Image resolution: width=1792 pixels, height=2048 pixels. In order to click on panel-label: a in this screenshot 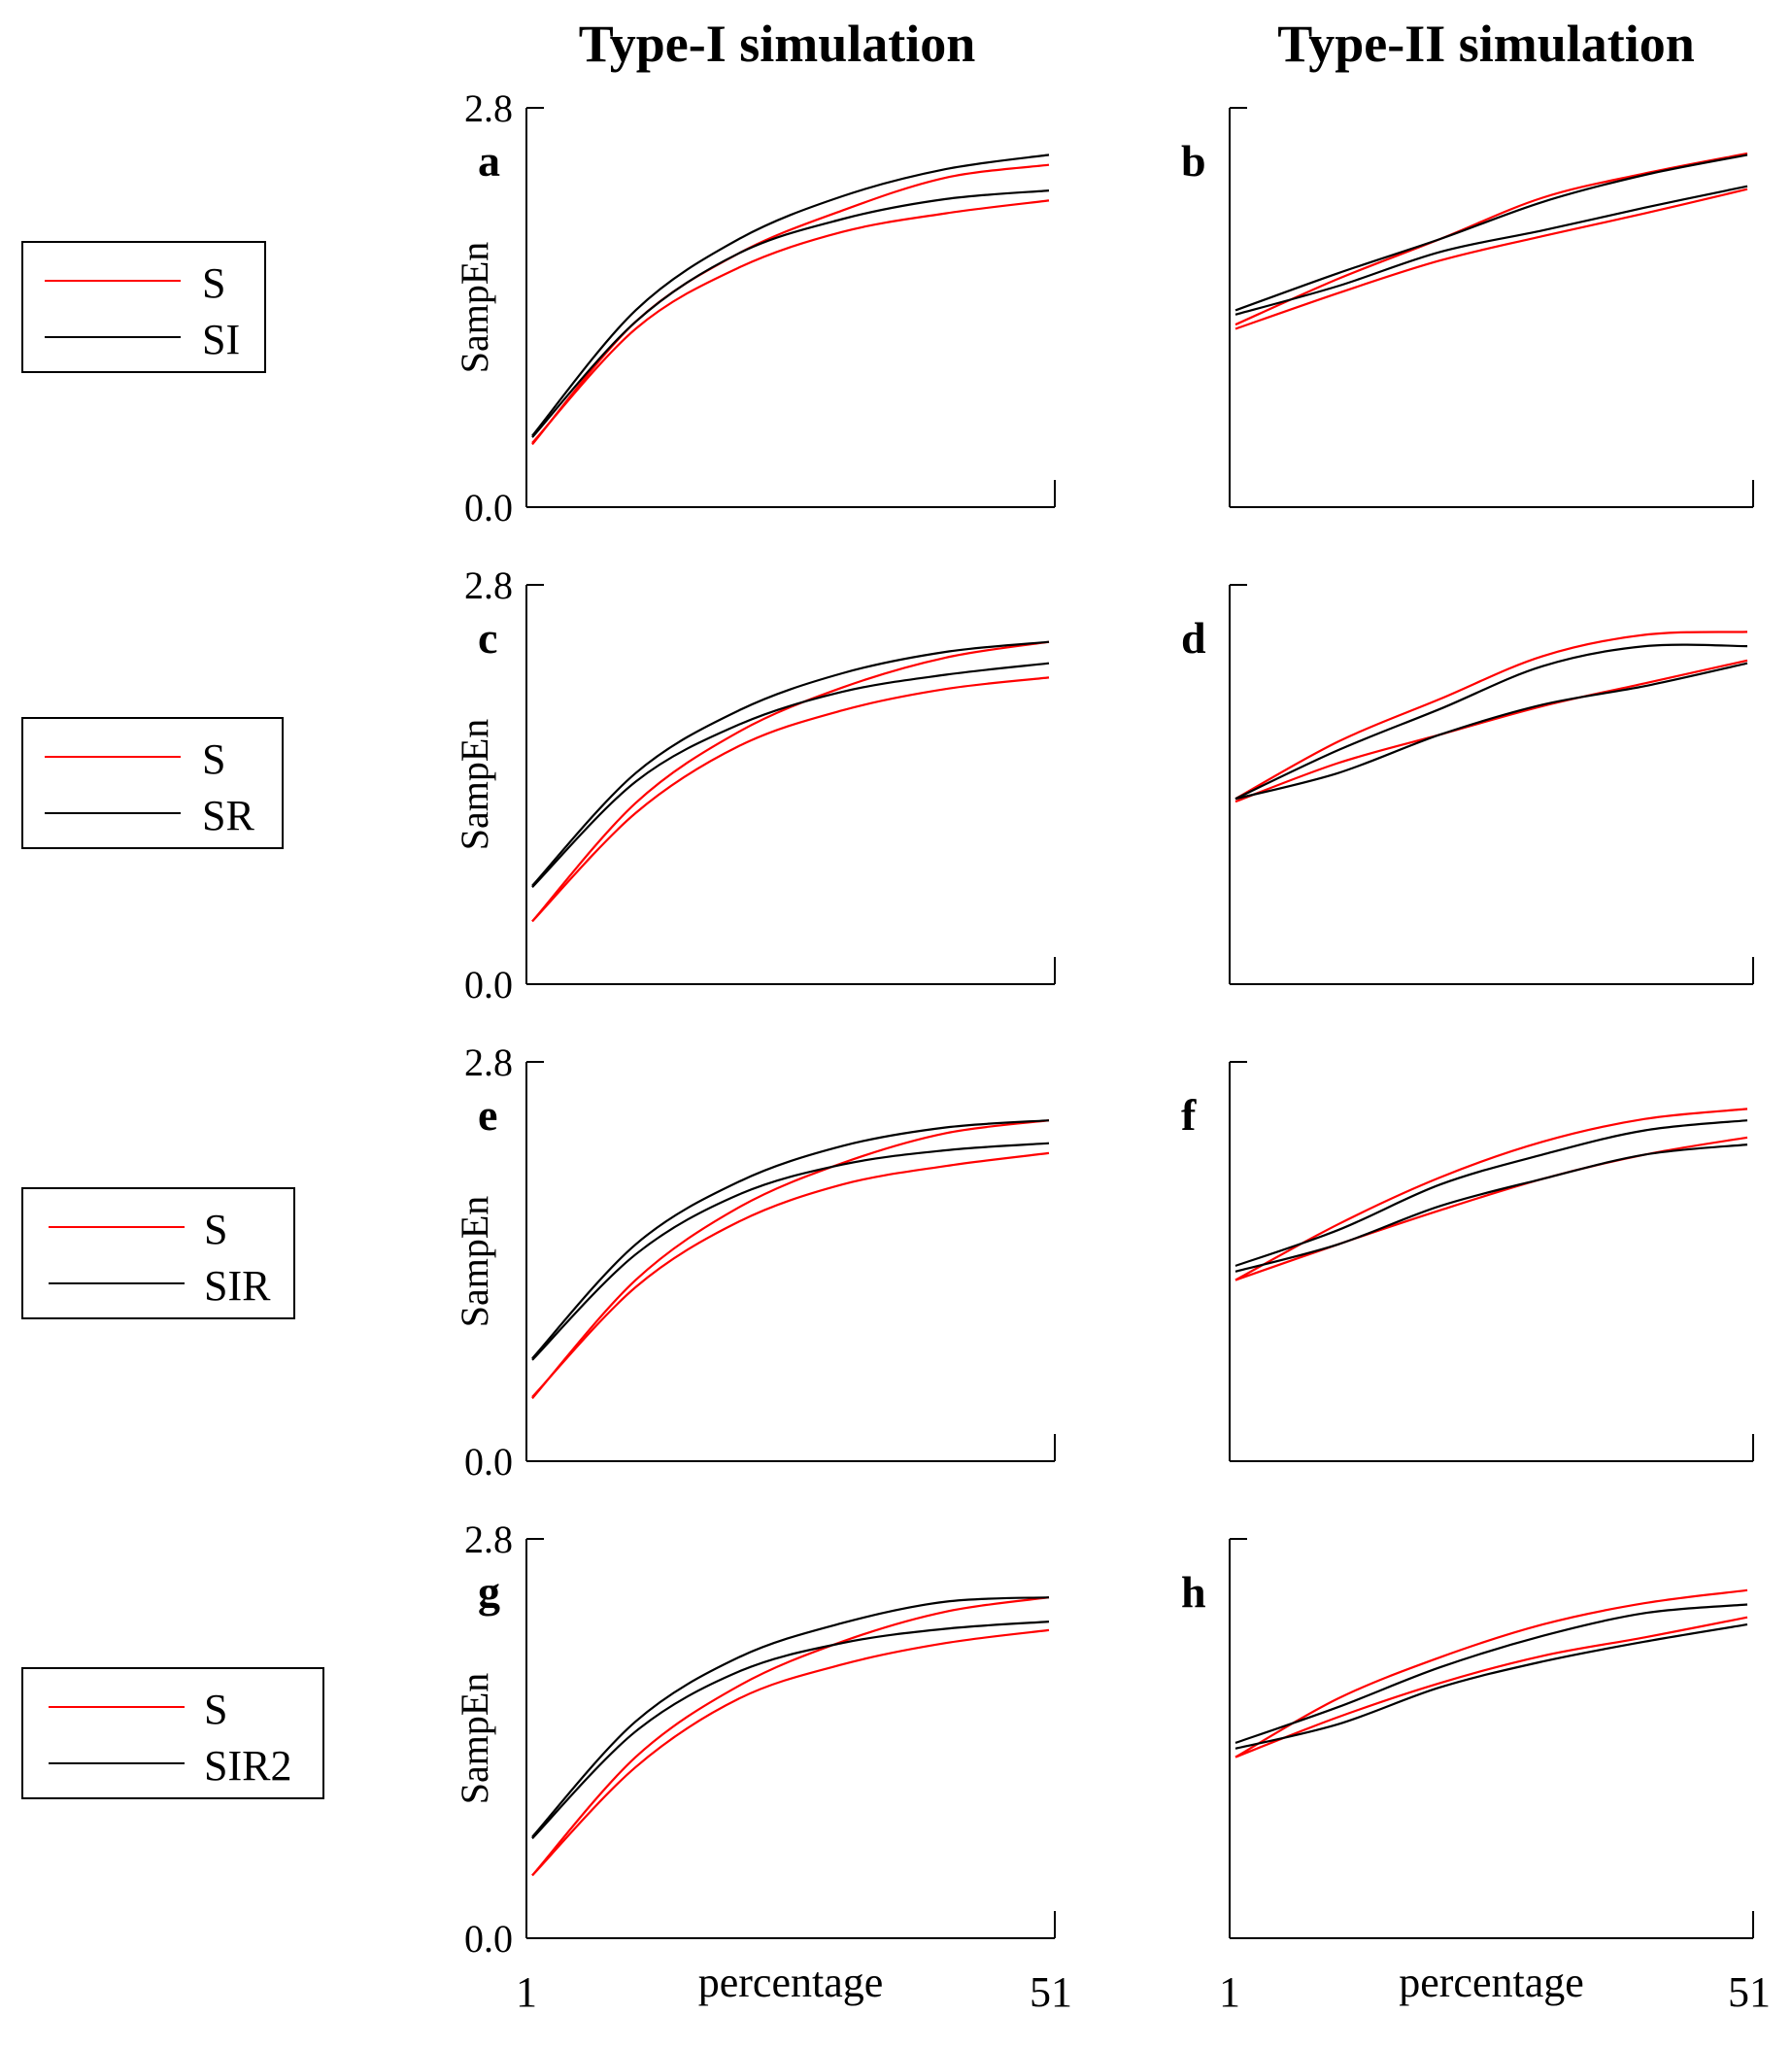, I will do `click(489, 161)`.